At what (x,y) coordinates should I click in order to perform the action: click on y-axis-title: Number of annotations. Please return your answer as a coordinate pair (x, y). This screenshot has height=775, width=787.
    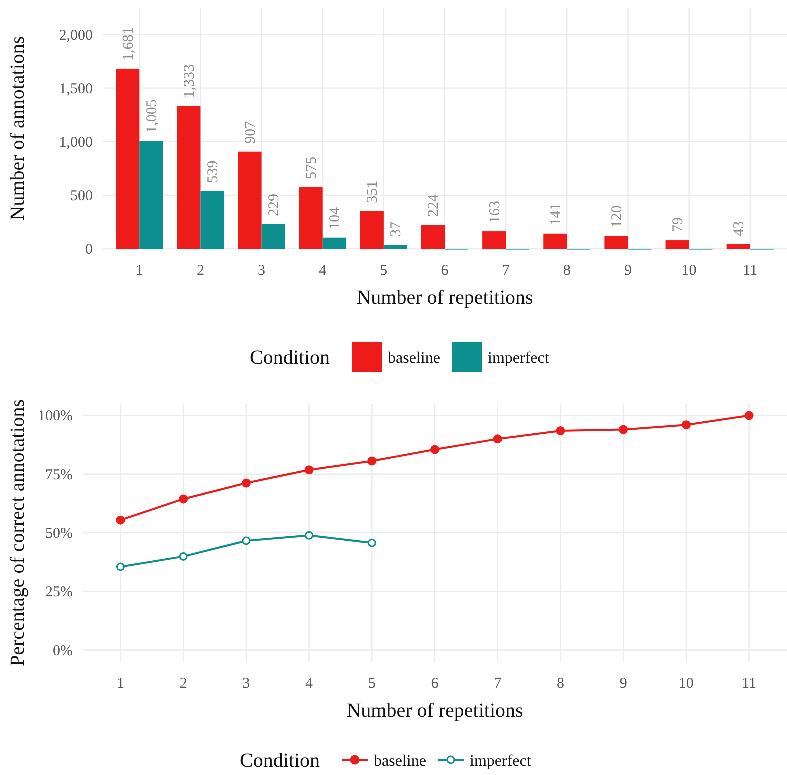
    Looking at the image, I should click on (18, 128).